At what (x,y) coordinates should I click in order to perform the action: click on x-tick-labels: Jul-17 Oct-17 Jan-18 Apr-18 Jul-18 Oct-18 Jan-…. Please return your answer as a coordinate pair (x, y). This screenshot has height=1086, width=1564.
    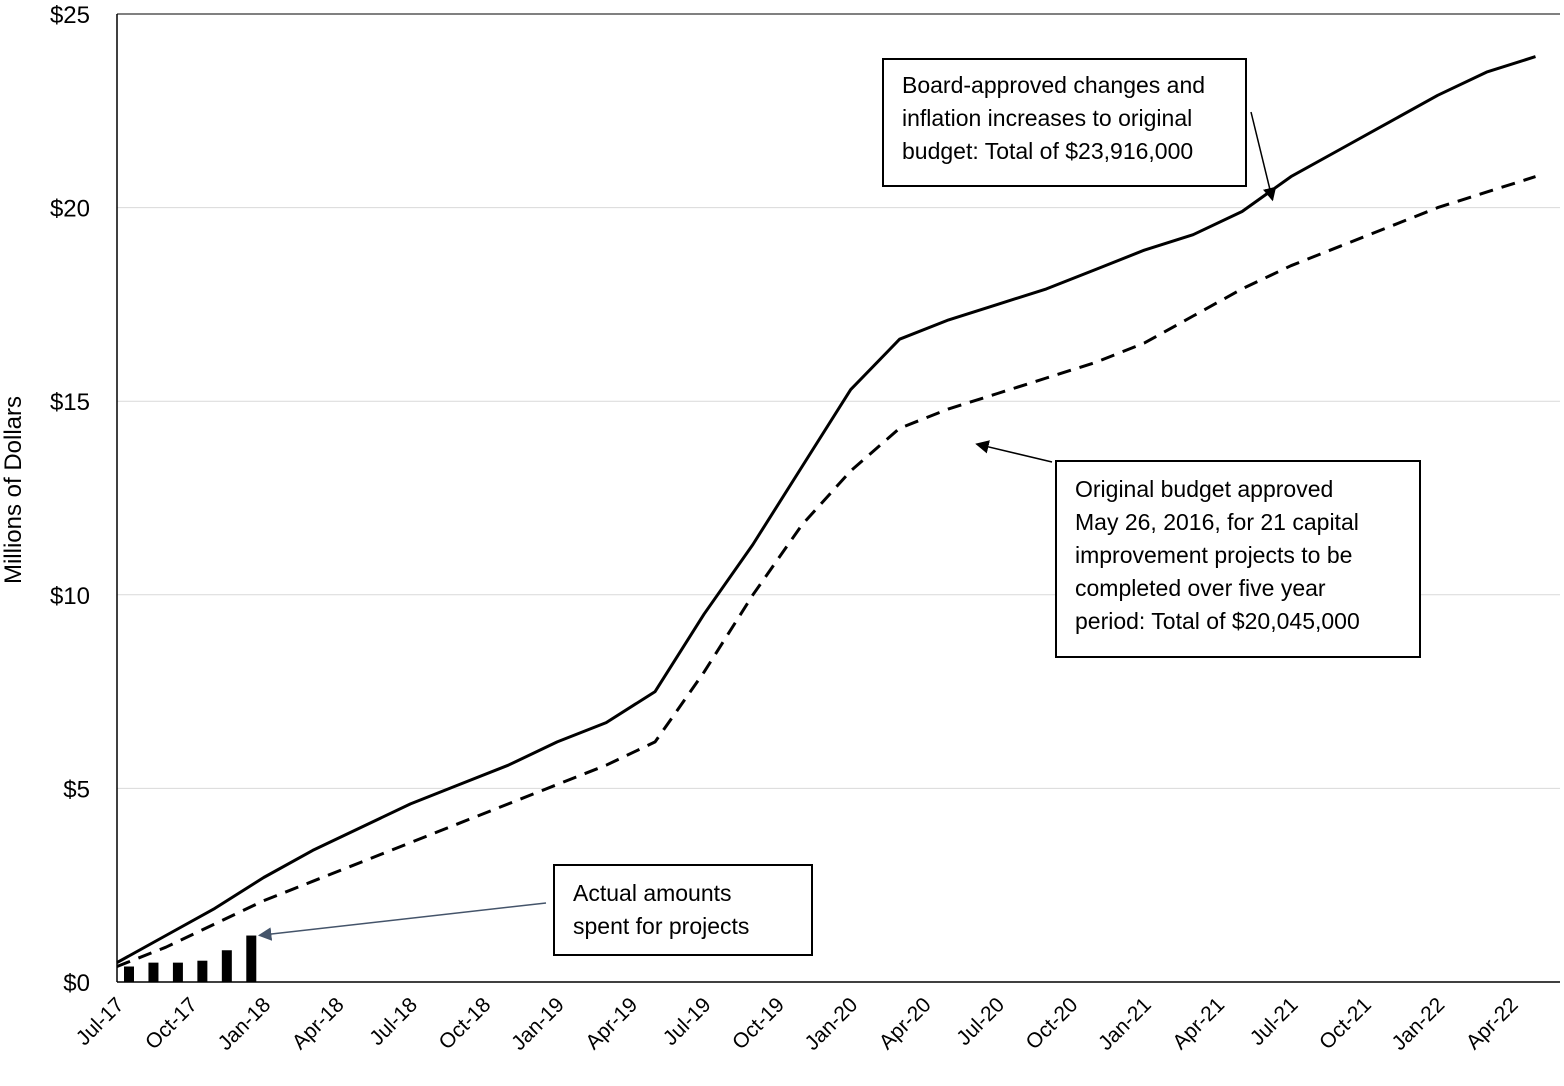
    Looking at the image, I should click on (797, 1024).